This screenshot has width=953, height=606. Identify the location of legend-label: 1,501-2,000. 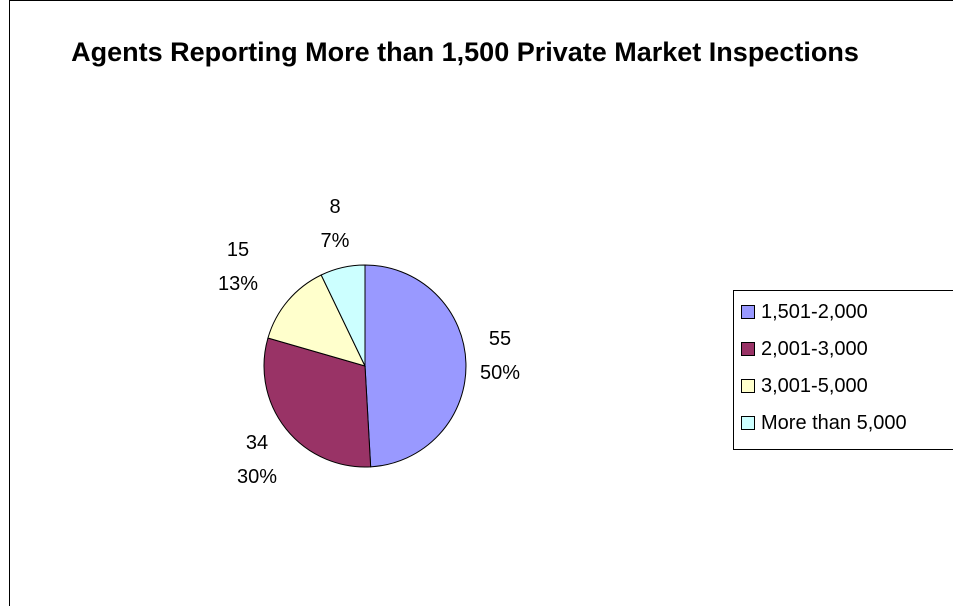
(814, 311).